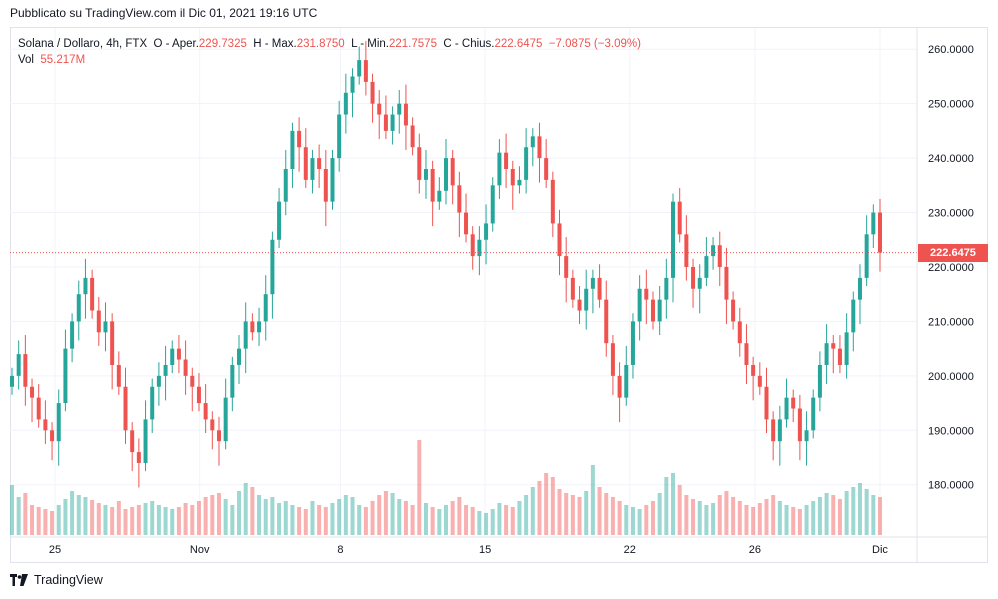  Describe the element at coordinates (68, 580) in the screenshot. I see `footer-brand: TradingView` at that location.